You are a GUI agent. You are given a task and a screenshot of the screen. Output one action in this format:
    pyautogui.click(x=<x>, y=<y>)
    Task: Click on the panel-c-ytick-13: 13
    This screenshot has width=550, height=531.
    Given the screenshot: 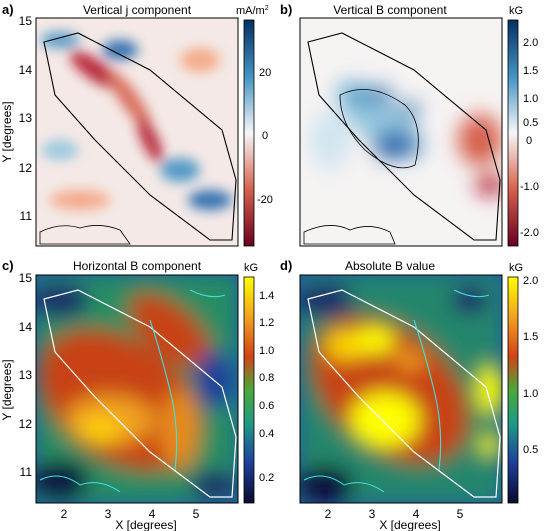 What is the action you would take?
    pyautogui.click(x=26, y=375)
    